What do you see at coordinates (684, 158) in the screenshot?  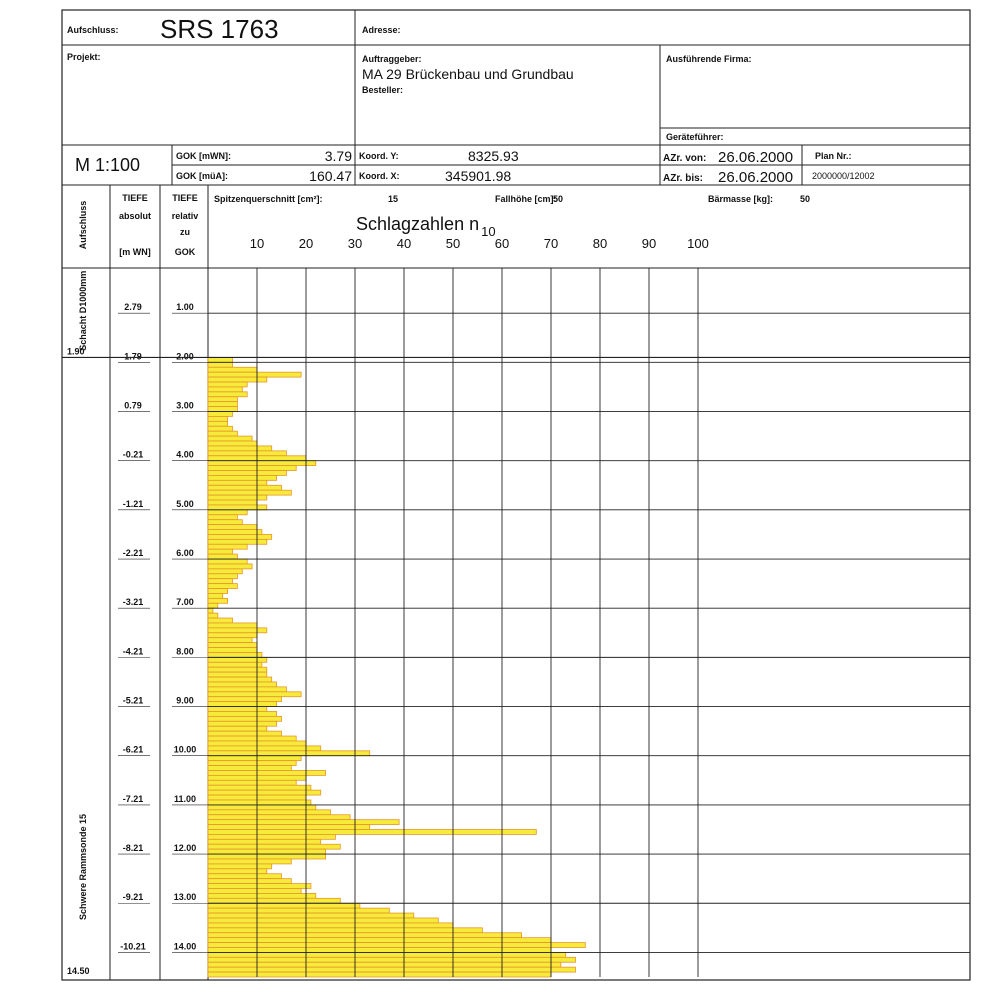 I see `label: AZr. von:` at bounding box center [684, 158].